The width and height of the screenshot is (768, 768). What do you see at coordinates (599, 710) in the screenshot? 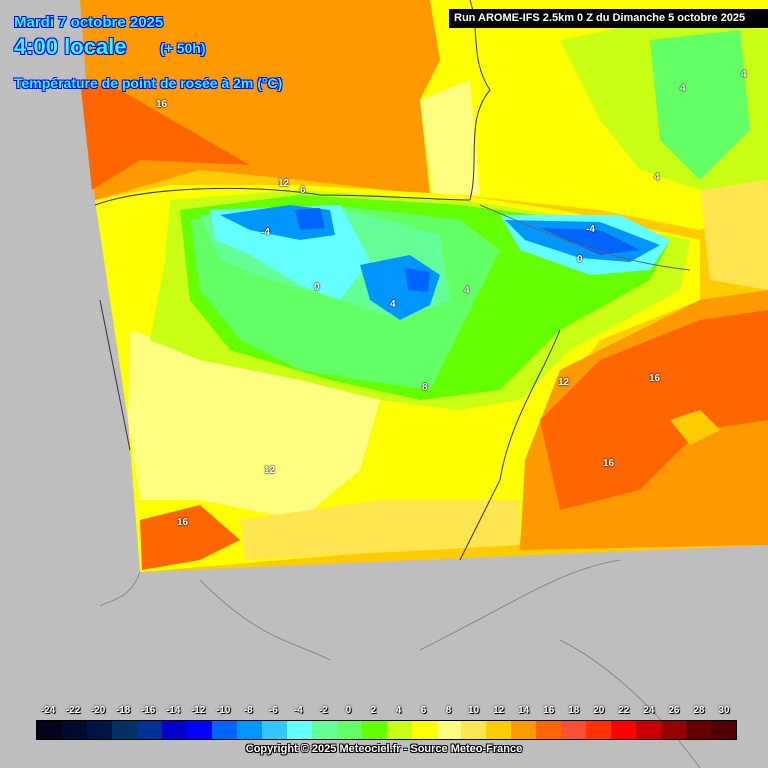
I see `legend-tick-label: 20` at bounding box center [599, 710].